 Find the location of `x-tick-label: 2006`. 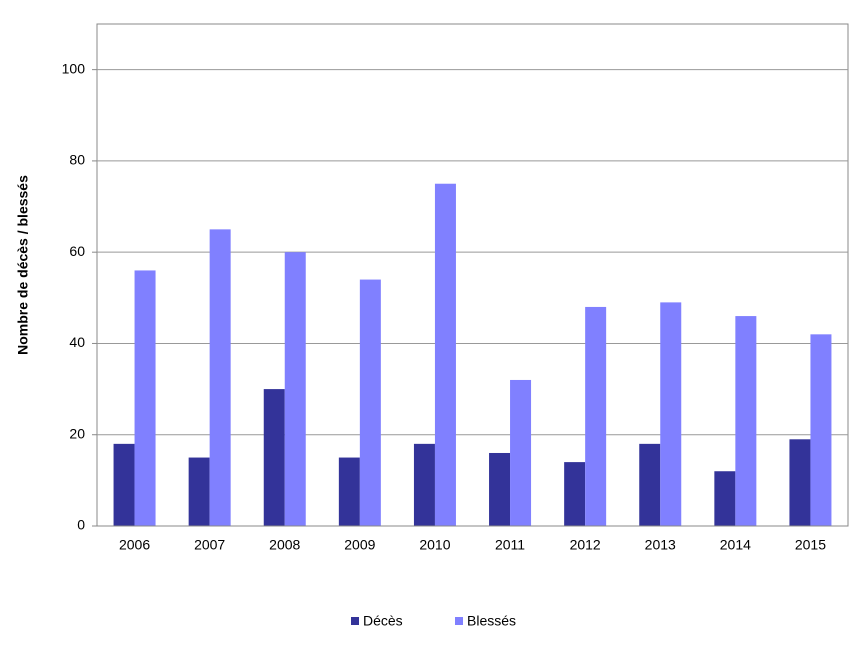

x-tick-label: 2006 is located at coordinates (134, 545).